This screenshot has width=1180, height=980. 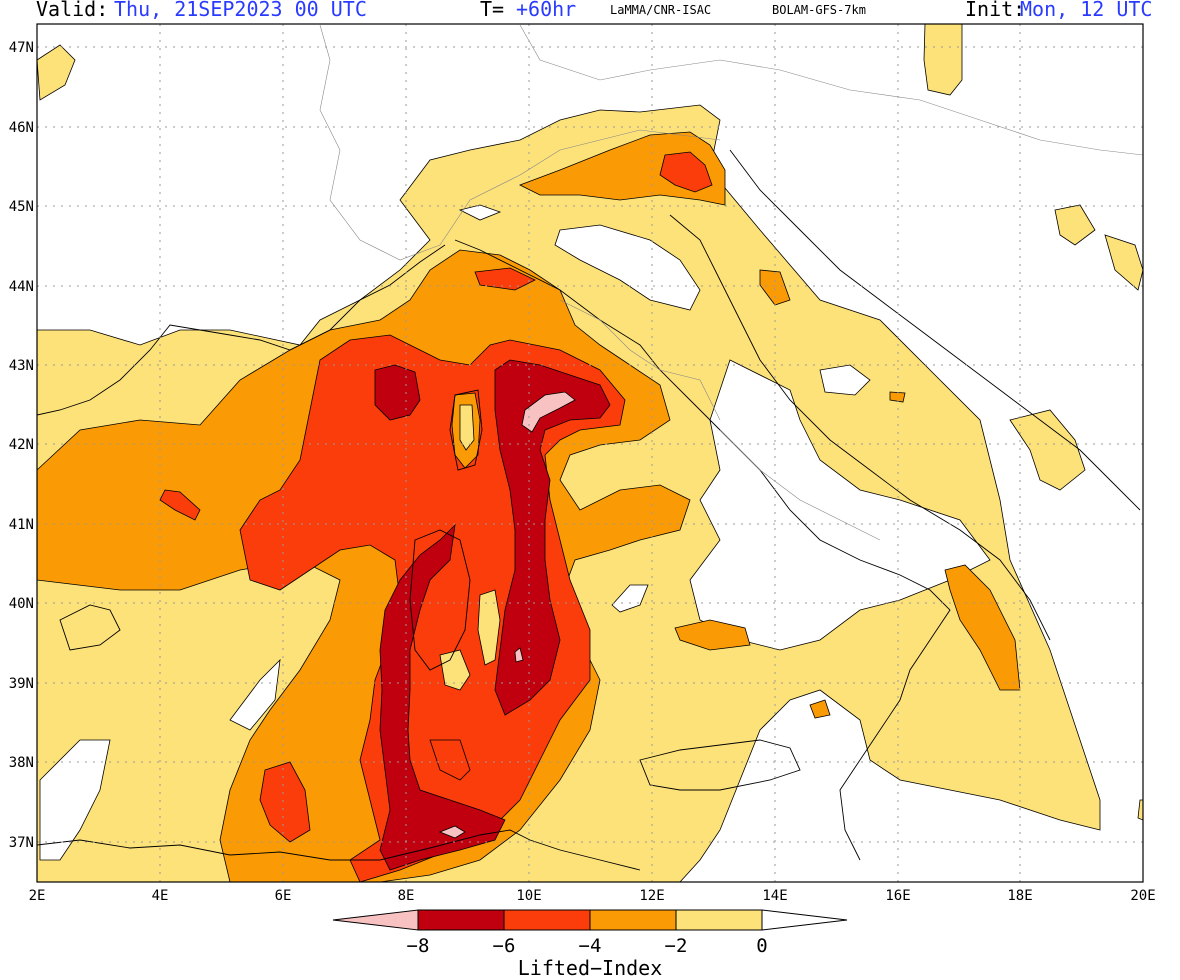 What do you see at coordinates (21, 207) in the screenshot?
I see `lat-tick: 45N` at bounding box center [21, 207].